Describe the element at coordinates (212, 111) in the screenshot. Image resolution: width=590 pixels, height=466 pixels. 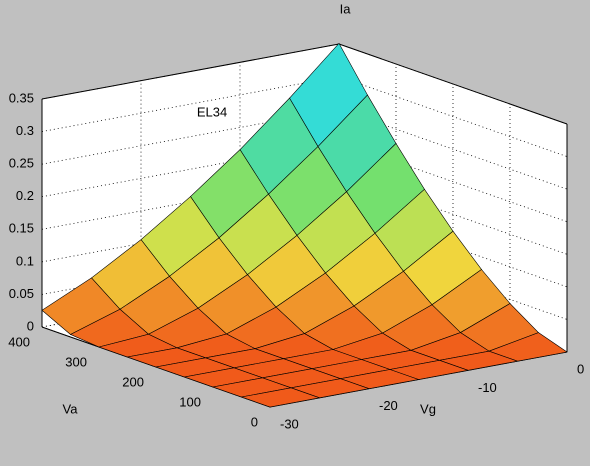
I see `chart-title: EL34` at that location.